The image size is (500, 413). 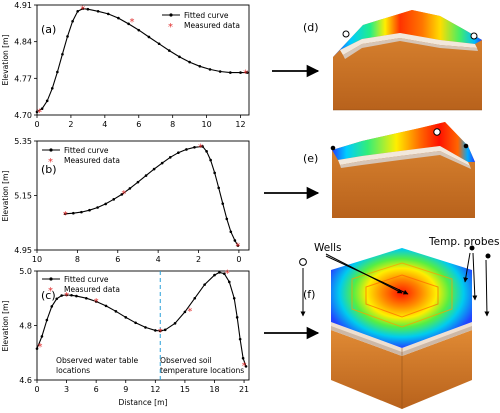 What do you see at coordinates (207, 124) in the screenshot?
I see `xtick-label-a-5: 10` at bounding box center [207, 124].